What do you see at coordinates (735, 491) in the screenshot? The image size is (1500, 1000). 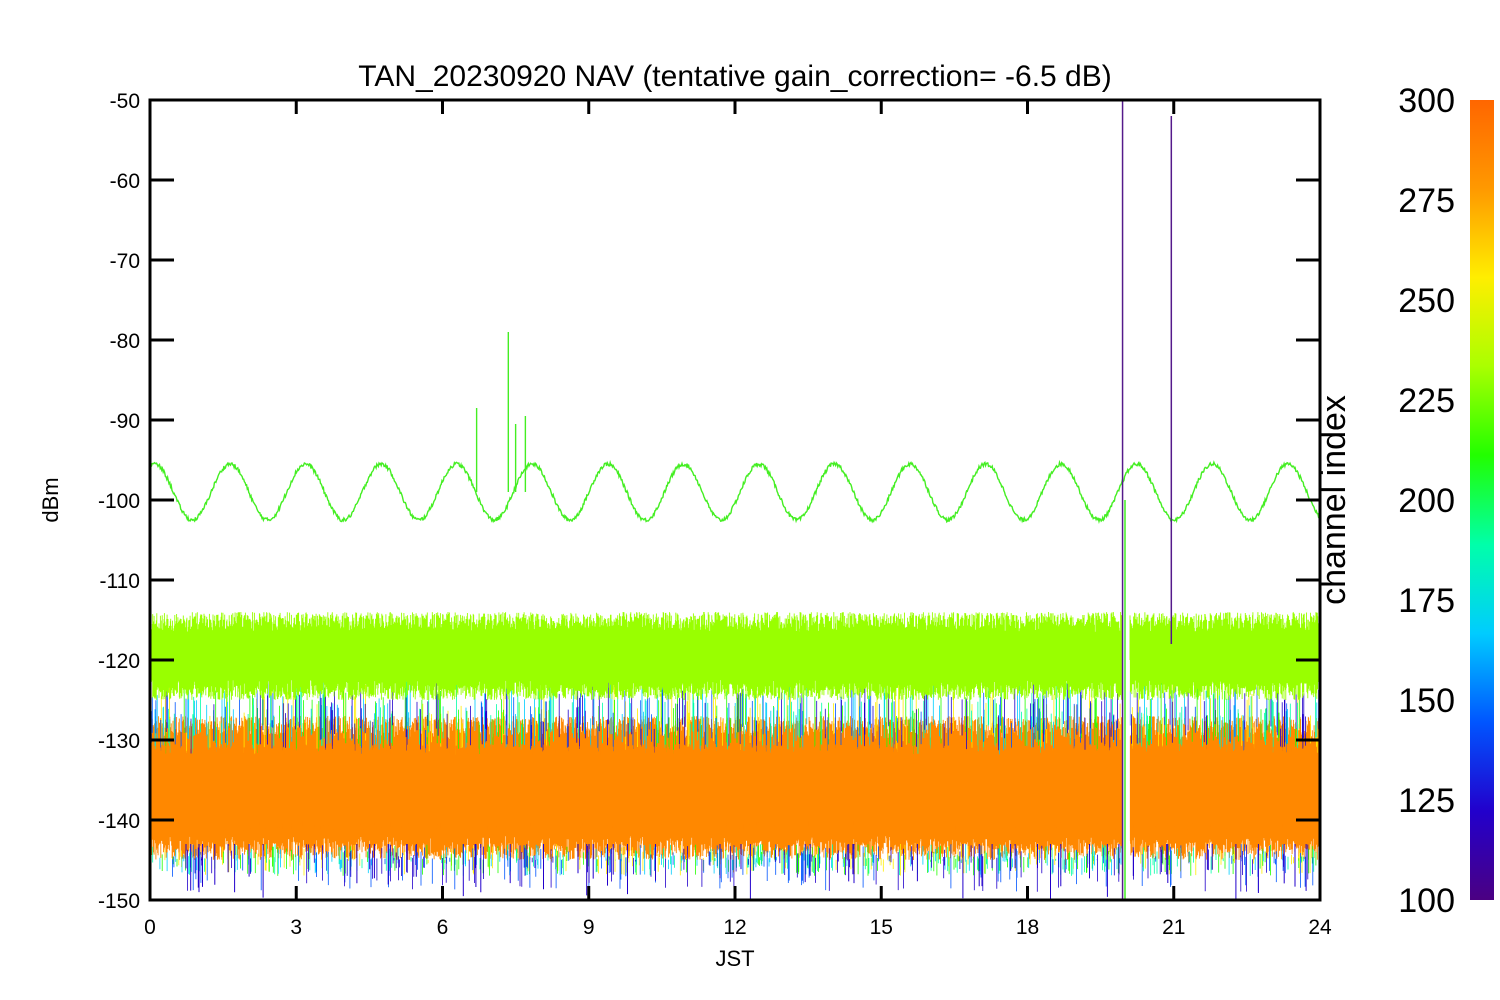 I see `series-sinusoid` at bounding box center [735, 491].